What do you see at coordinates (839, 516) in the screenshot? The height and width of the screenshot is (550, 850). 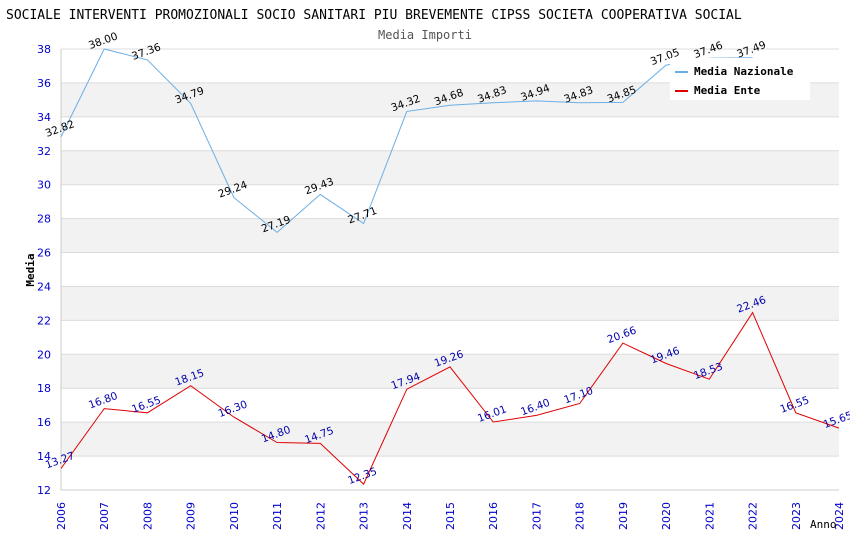 I see `x-tick-label: 2024` at bounding box center [839, 516].